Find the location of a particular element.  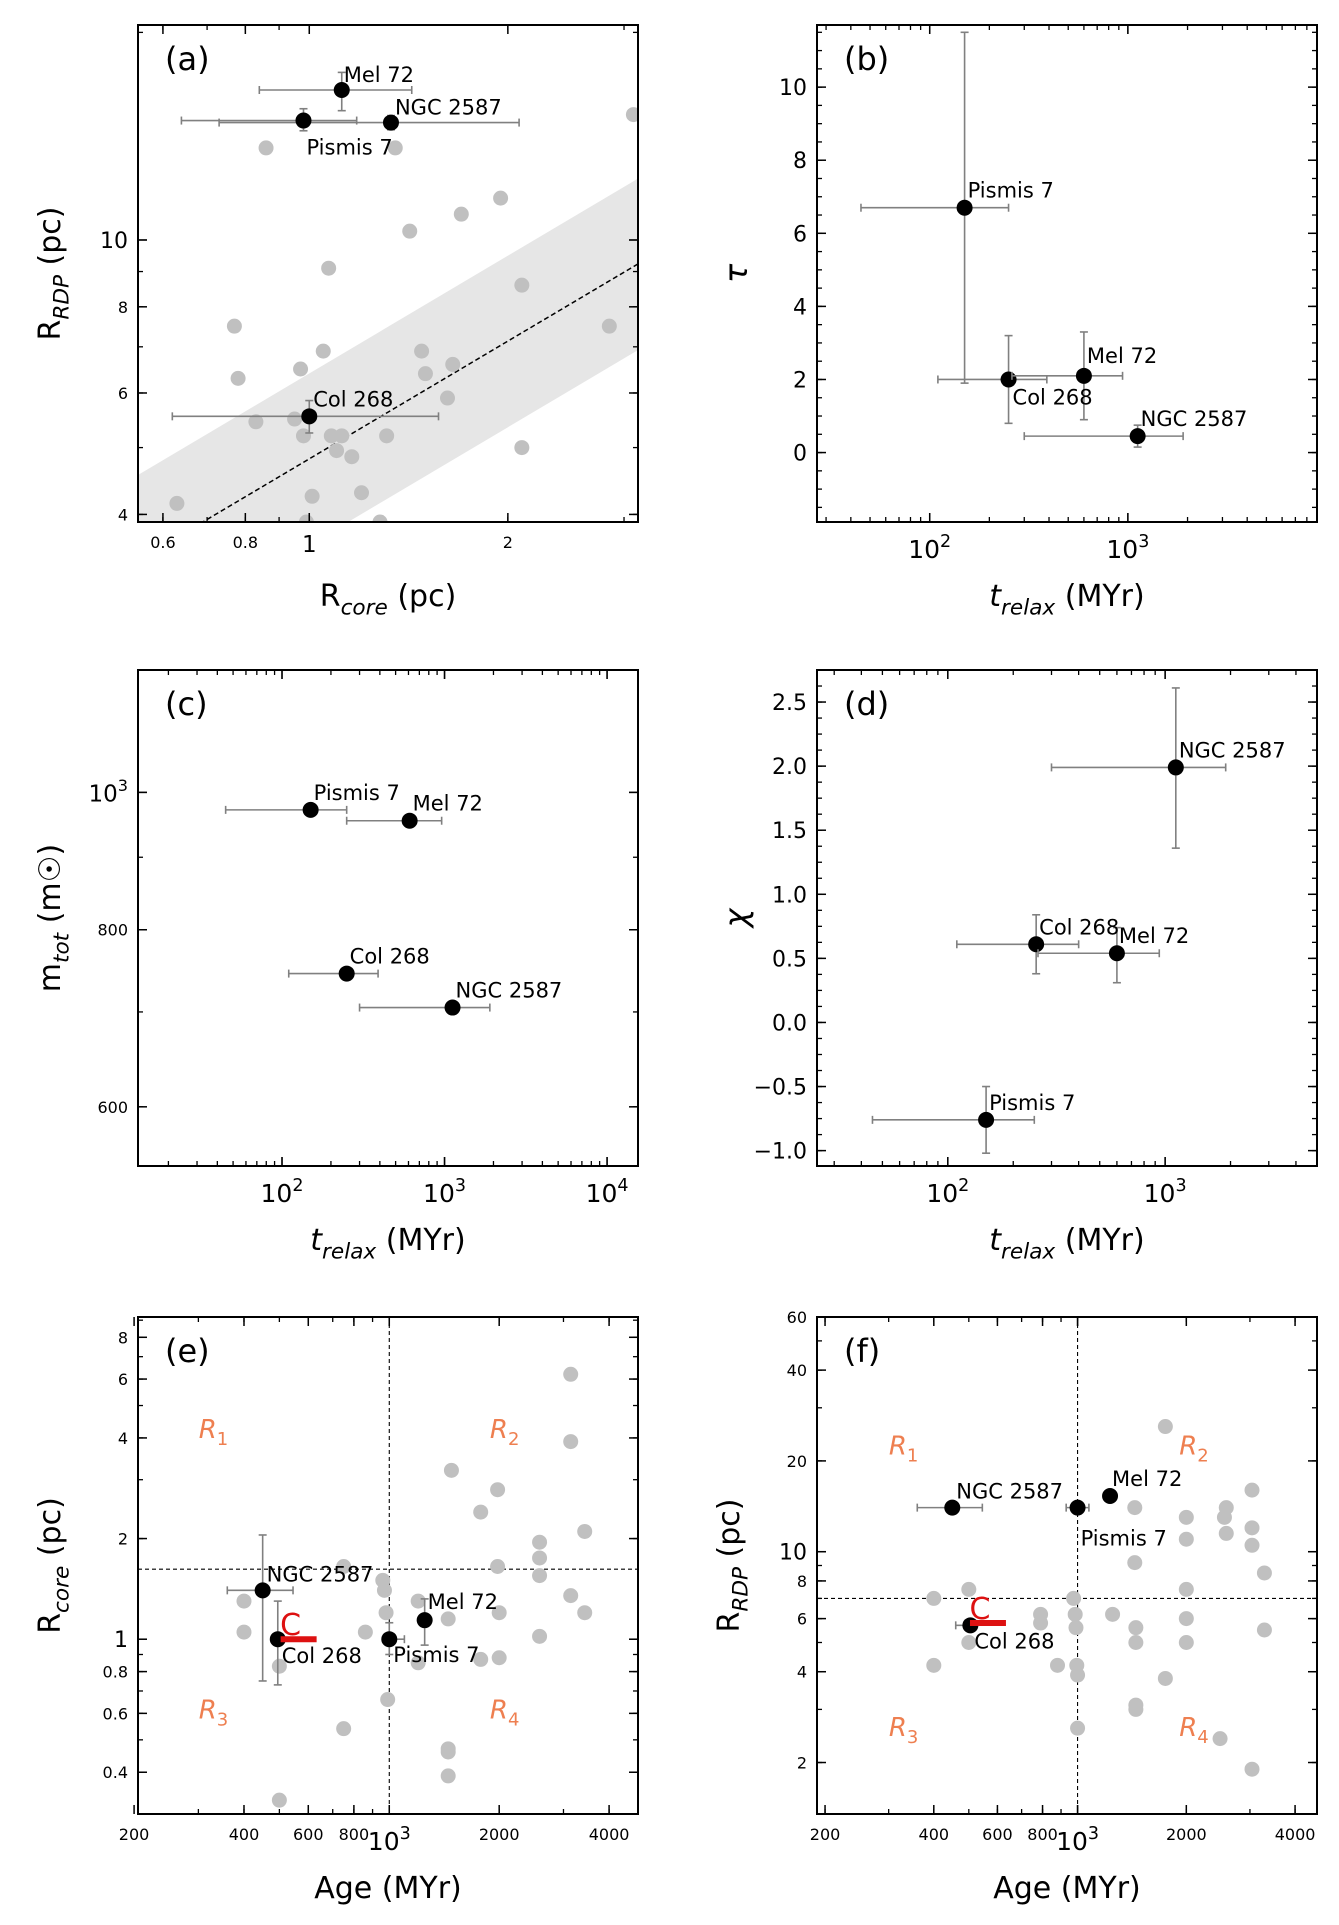

y-axis-label: χ is located at coordinates (736, 918).